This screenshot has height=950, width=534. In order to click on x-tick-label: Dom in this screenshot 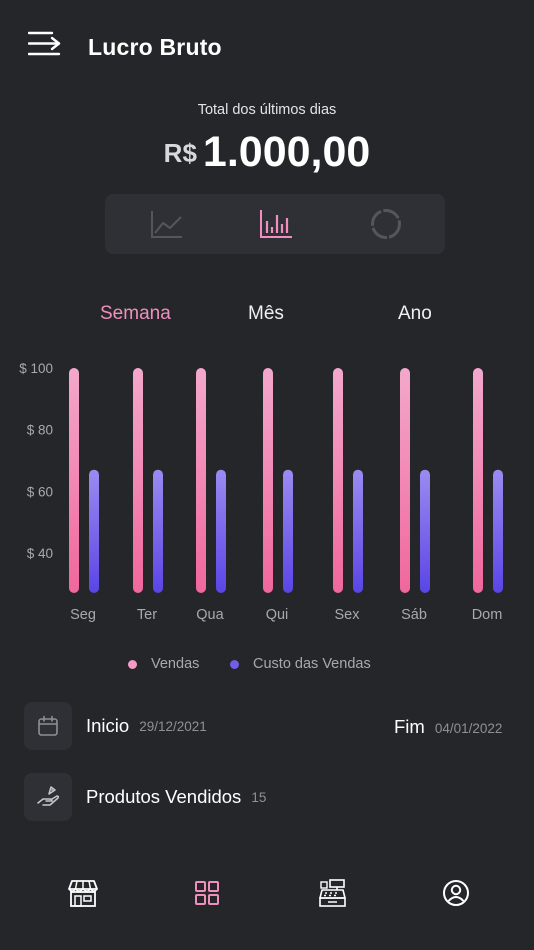, I will do `click(487, 615)`.